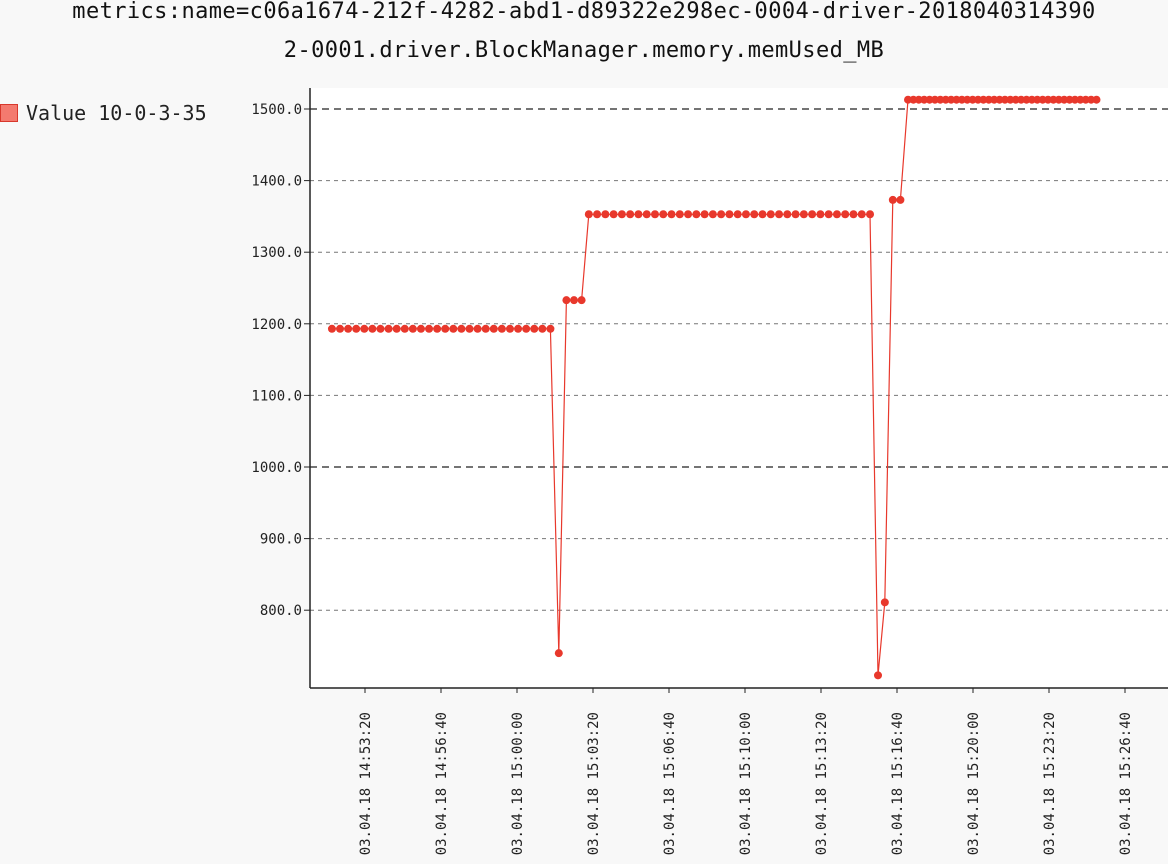 Image resolution: width=1168 pixels, height=864 pixels. I want to click on chart-legend: Value 10-0-3-35, so click(103, 113).